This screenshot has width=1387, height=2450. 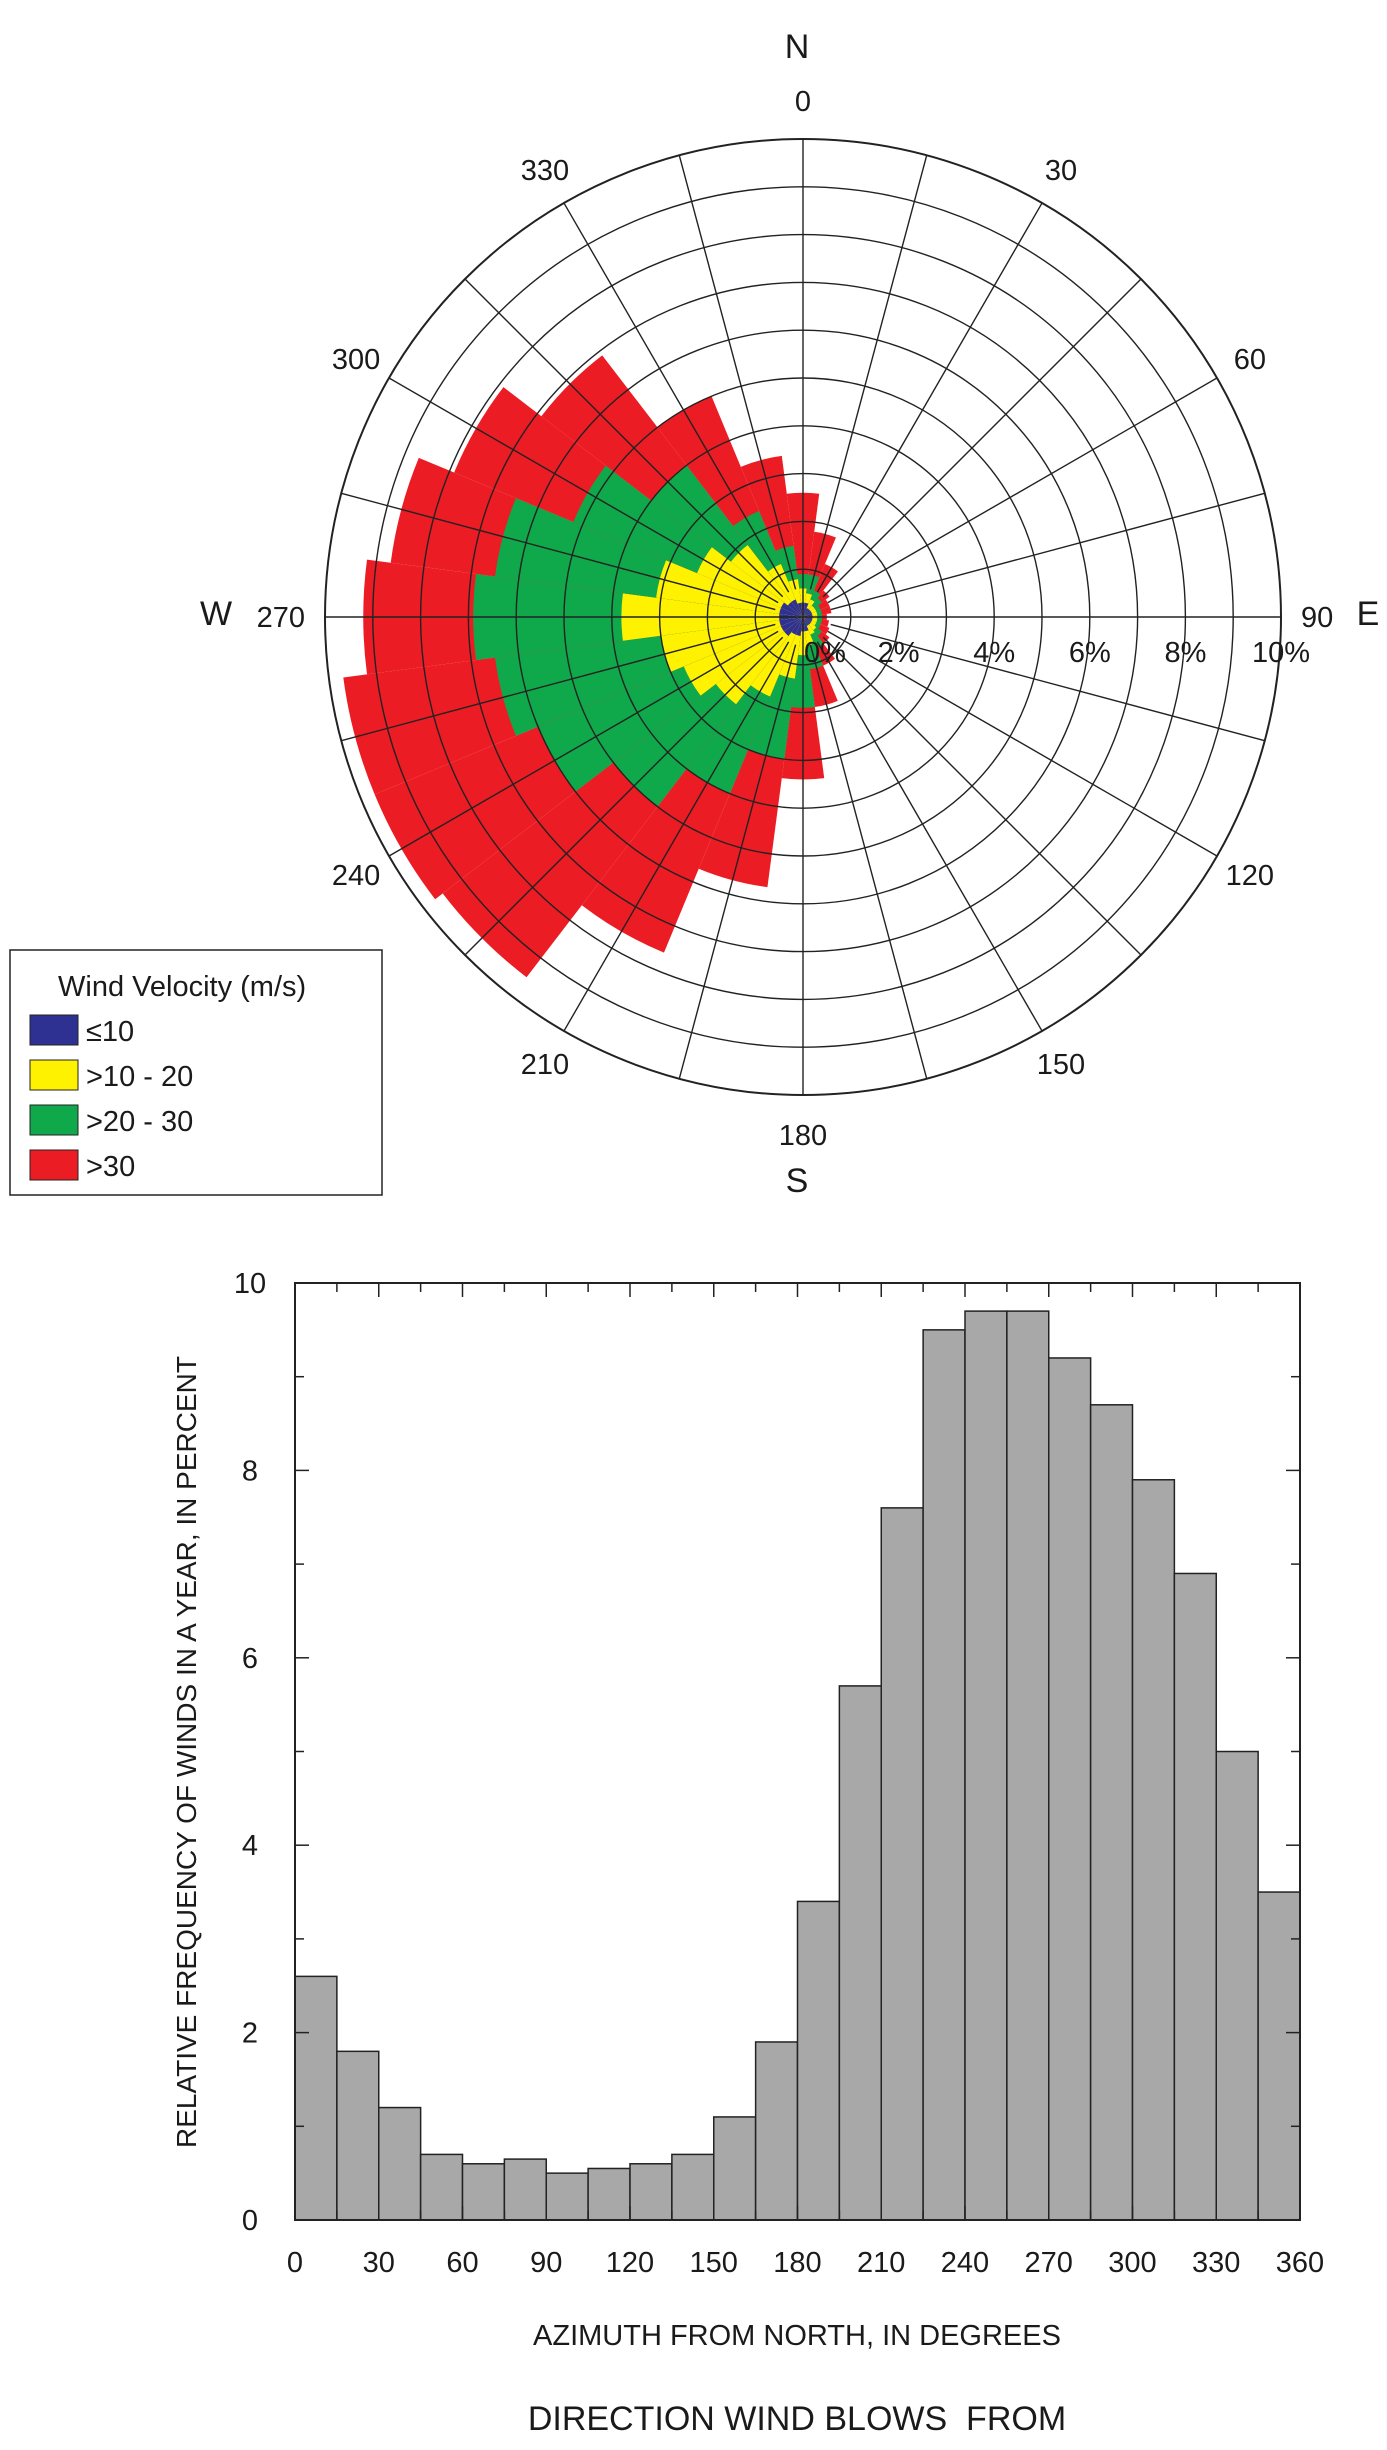 I want to click on rose-angle-label: 240, so click(x=356, y=876).